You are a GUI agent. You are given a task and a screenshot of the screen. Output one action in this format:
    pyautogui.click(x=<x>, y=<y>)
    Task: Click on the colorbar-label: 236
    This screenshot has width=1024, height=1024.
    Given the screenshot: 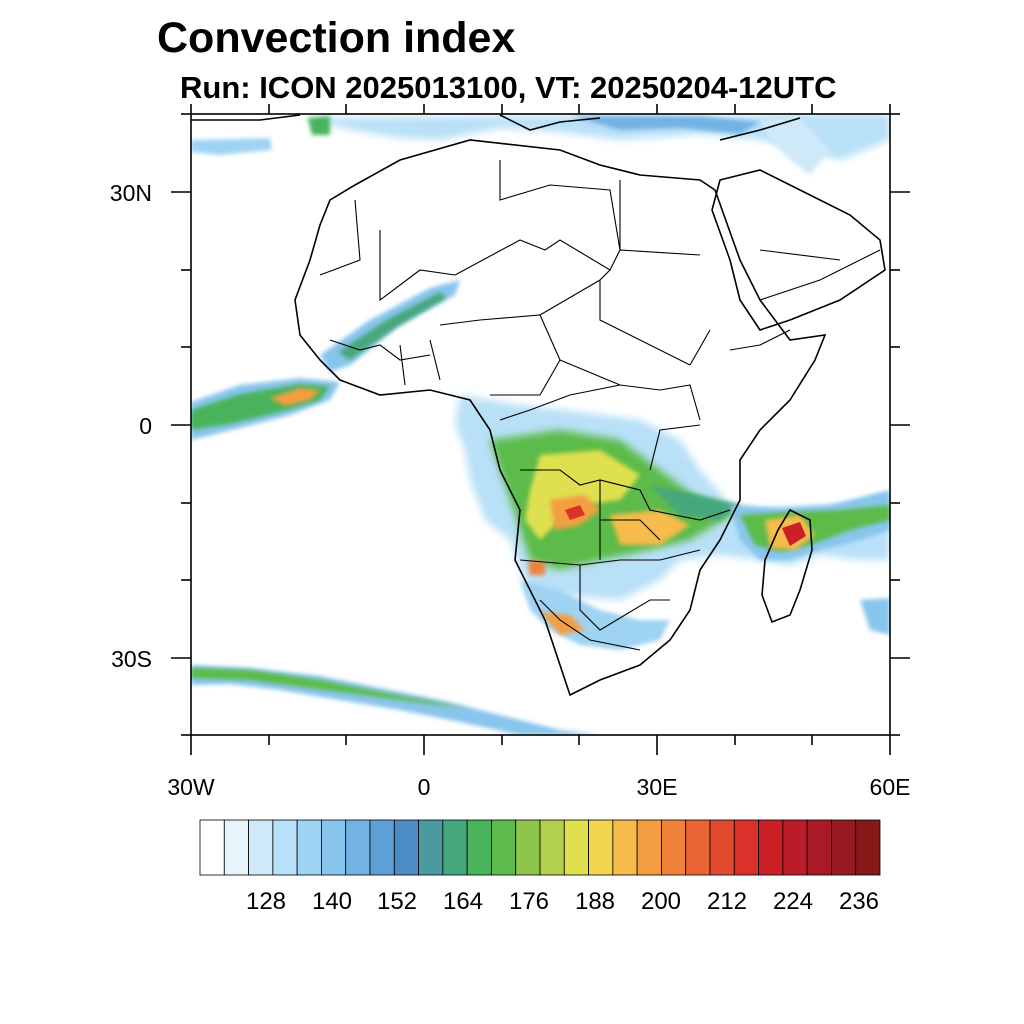 What is the action you would take?
    pyautogui.click(x=859, y=901)
    